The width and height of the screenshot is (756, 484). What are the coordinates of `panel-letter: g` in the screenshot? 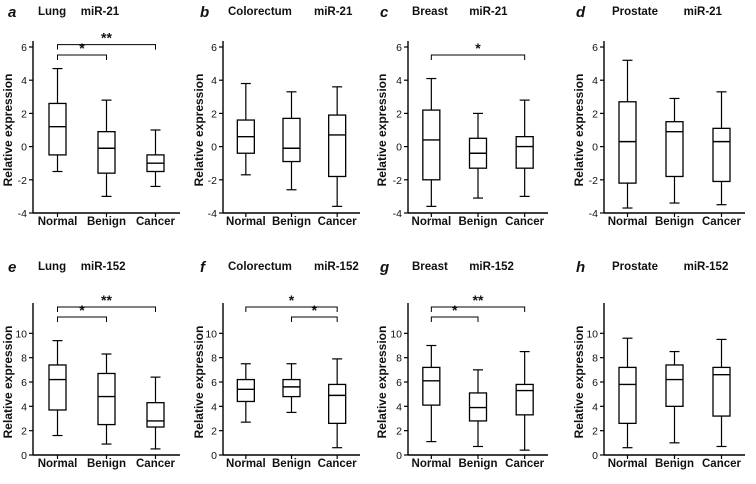 It's located at (384, 267).